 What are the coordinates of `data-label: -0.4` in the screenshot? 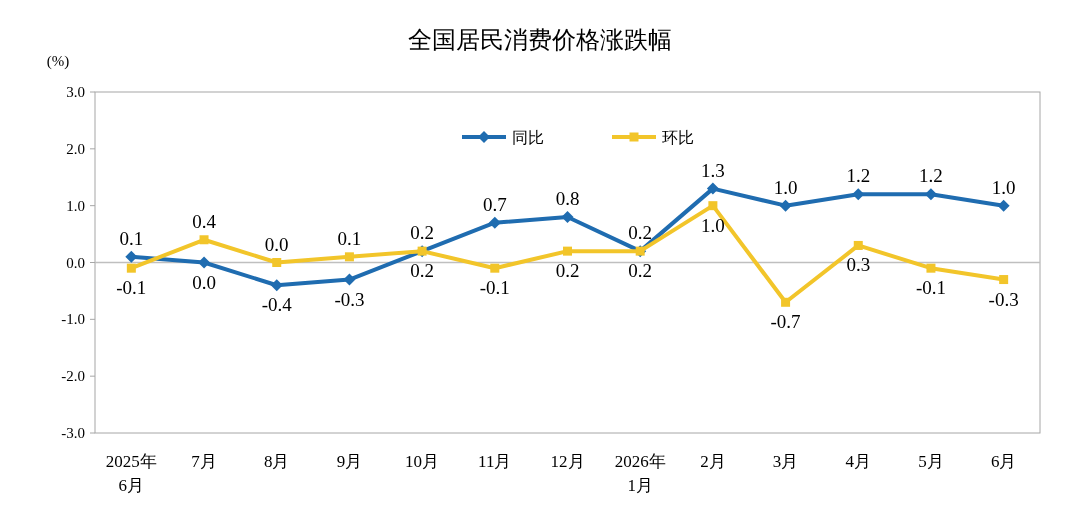 It's located at (277, 305).